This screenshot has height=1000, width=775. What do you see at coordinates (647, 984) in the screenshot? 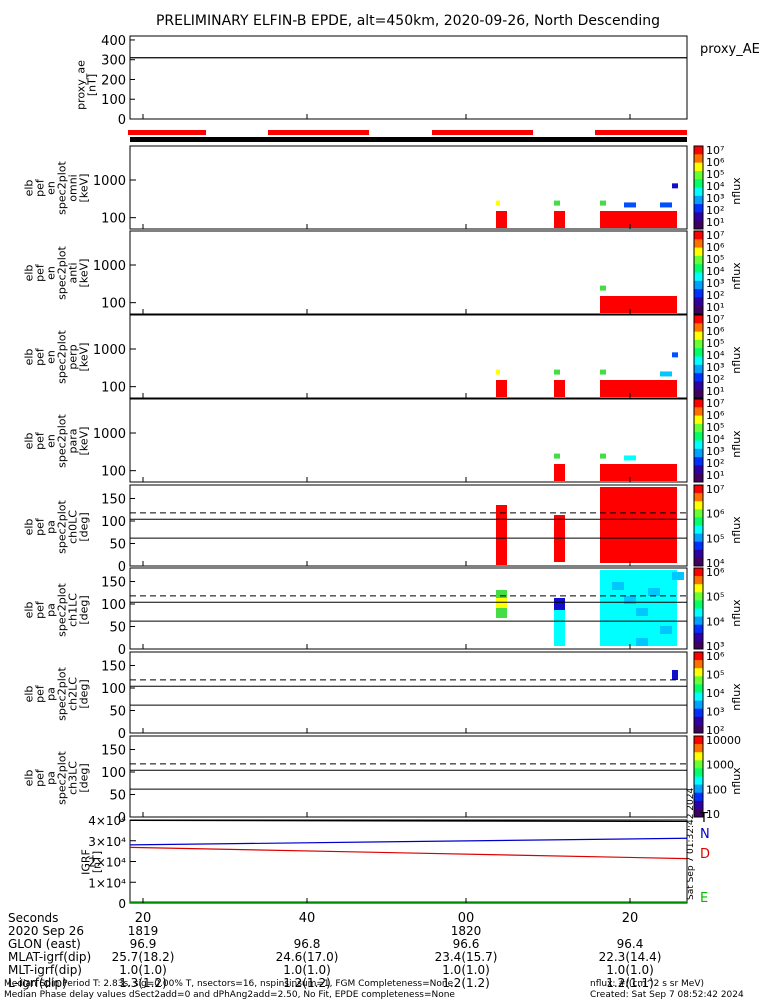
I see `footer-units: nflux: #/(cm^2 s sr MeV)` at bounding box center [647, 984].